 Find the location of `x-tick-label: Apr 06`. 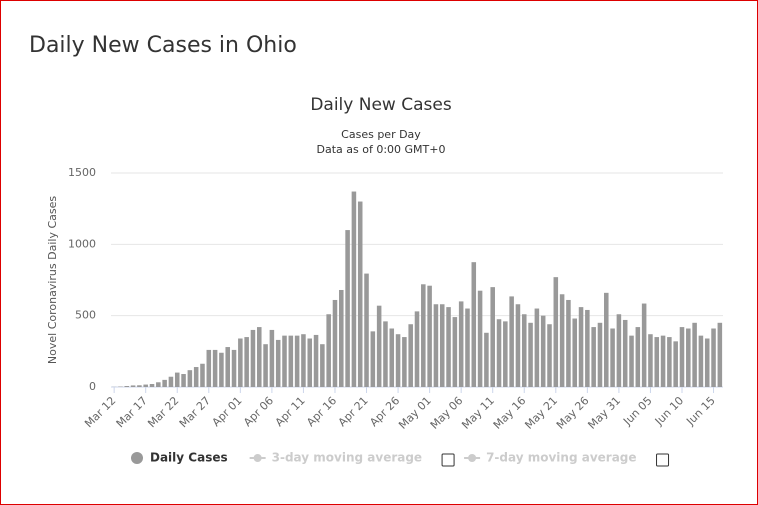

x-tick-label: Apr 06 is located at coordinates (258, 411).